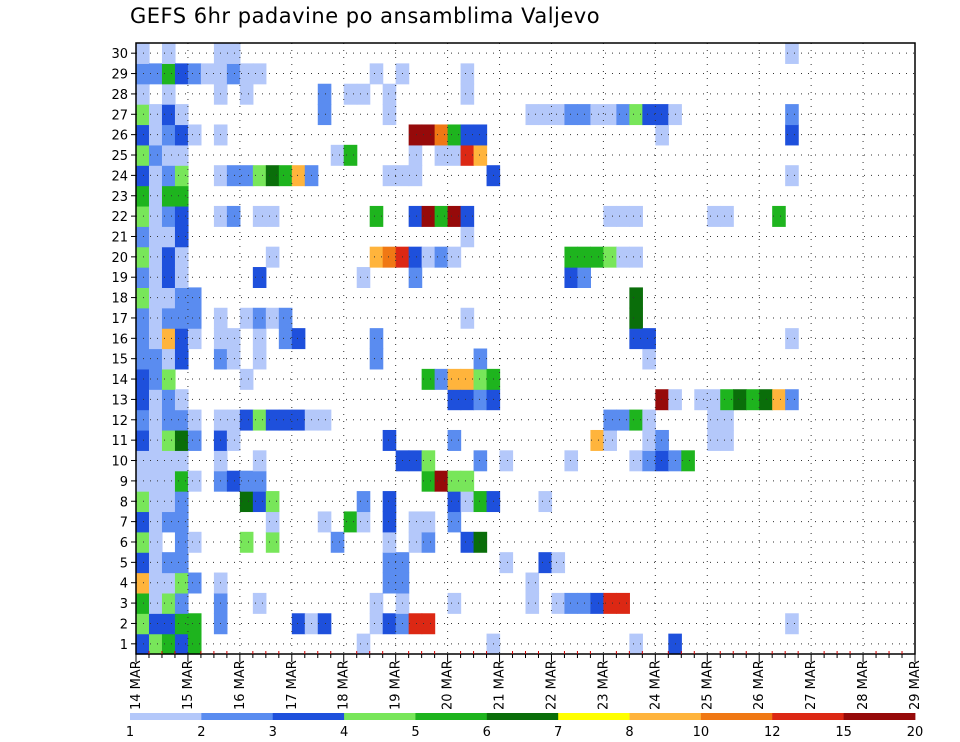 This screenshot has width=960, height=742. Describe the element at coordinates (119, 115) in the screenshot. I see `y-tick-label: 27` at that location.